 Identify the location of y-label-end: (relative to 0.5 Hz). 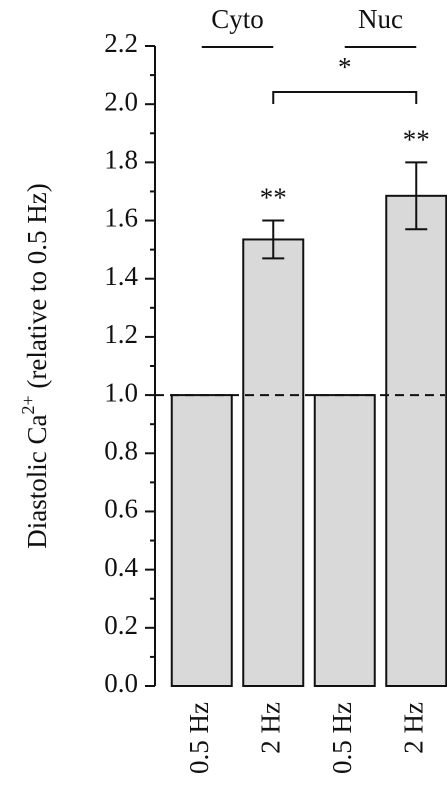
(37, 289).